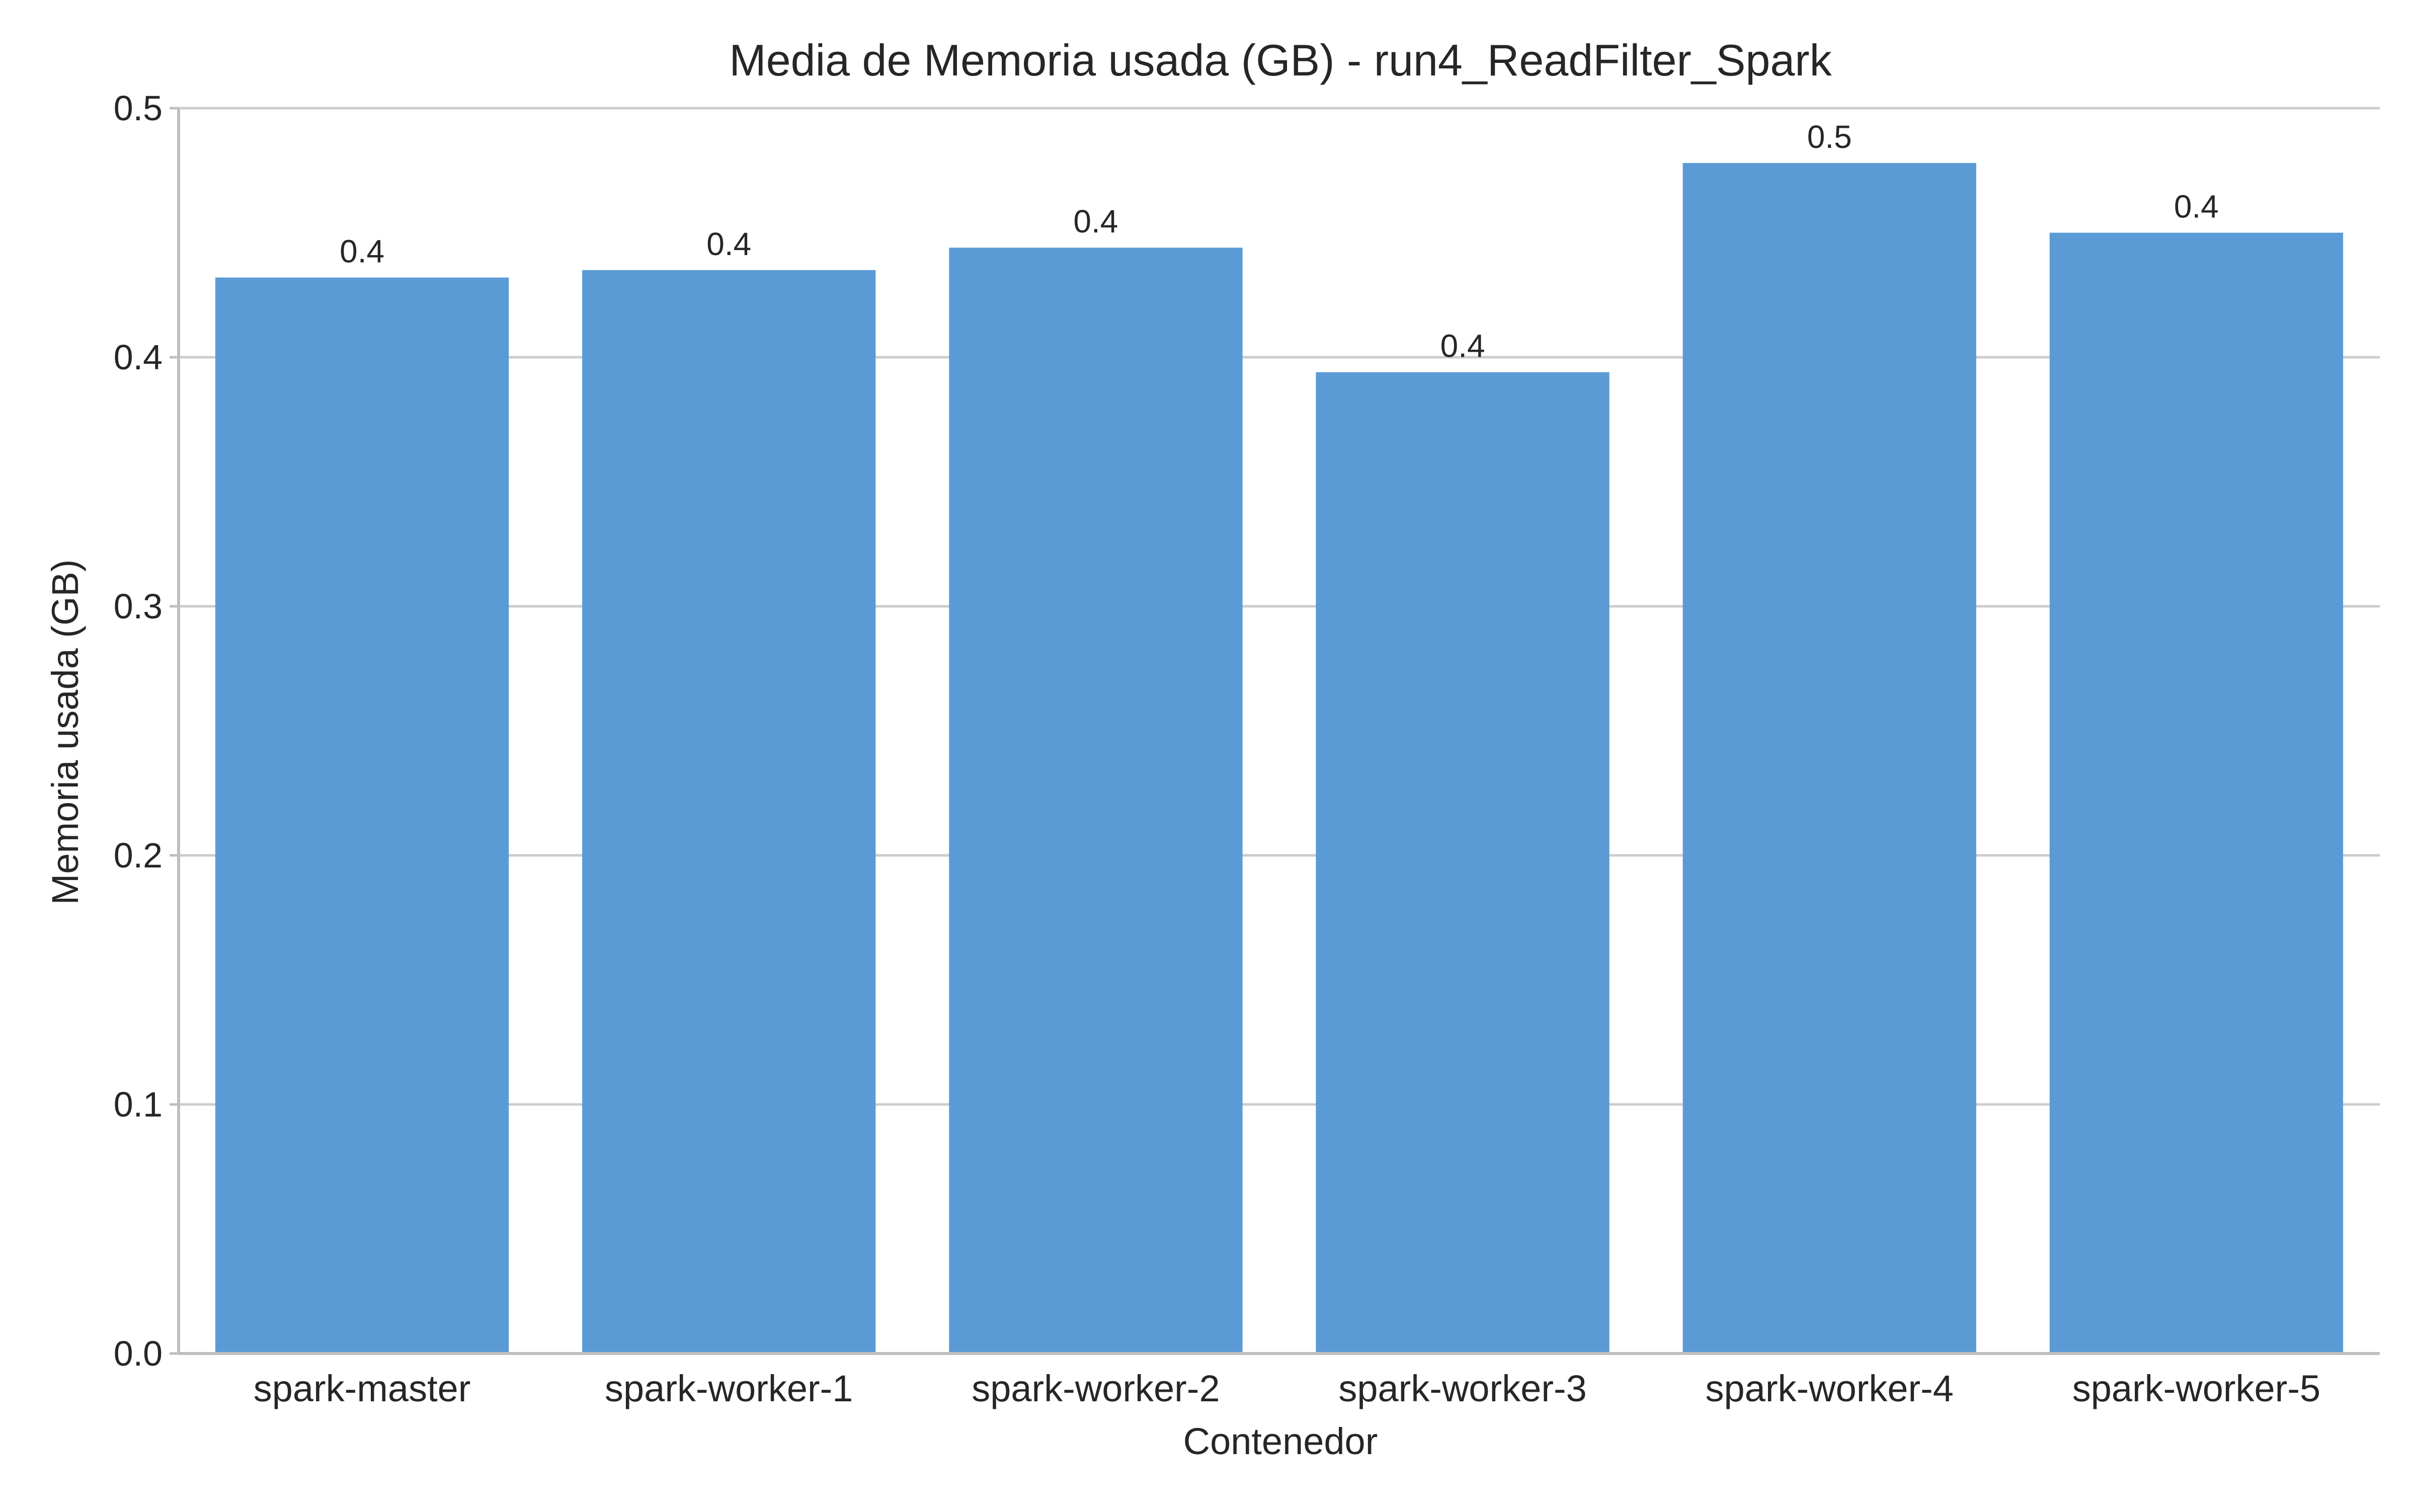 This screenshot has height=1512, width=2415. Describe the element at coordinates (138, 1353) in the screenshot. I see `y-tick-label: 0.0` at that location.